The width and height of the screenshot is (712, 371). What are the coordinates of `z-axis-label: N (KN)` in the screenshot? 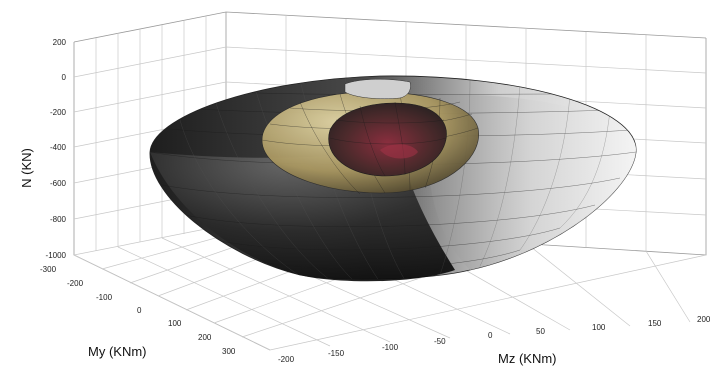 It's located at (26, 168).